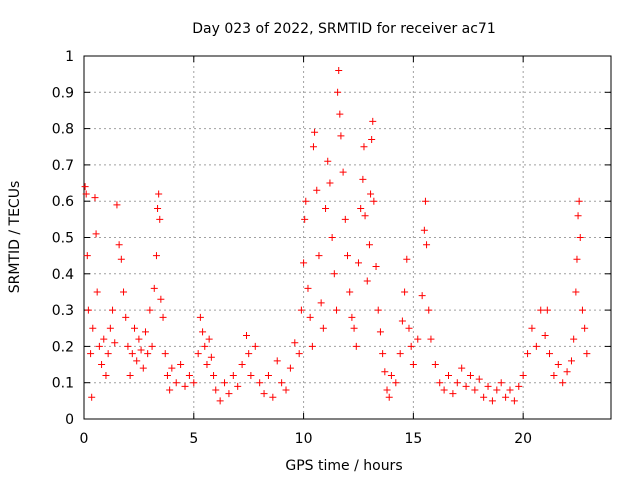 This screenshot has height=480, width=640. I want to click on y-axis-label: SRMTID / TECUs, so click(15, 237).